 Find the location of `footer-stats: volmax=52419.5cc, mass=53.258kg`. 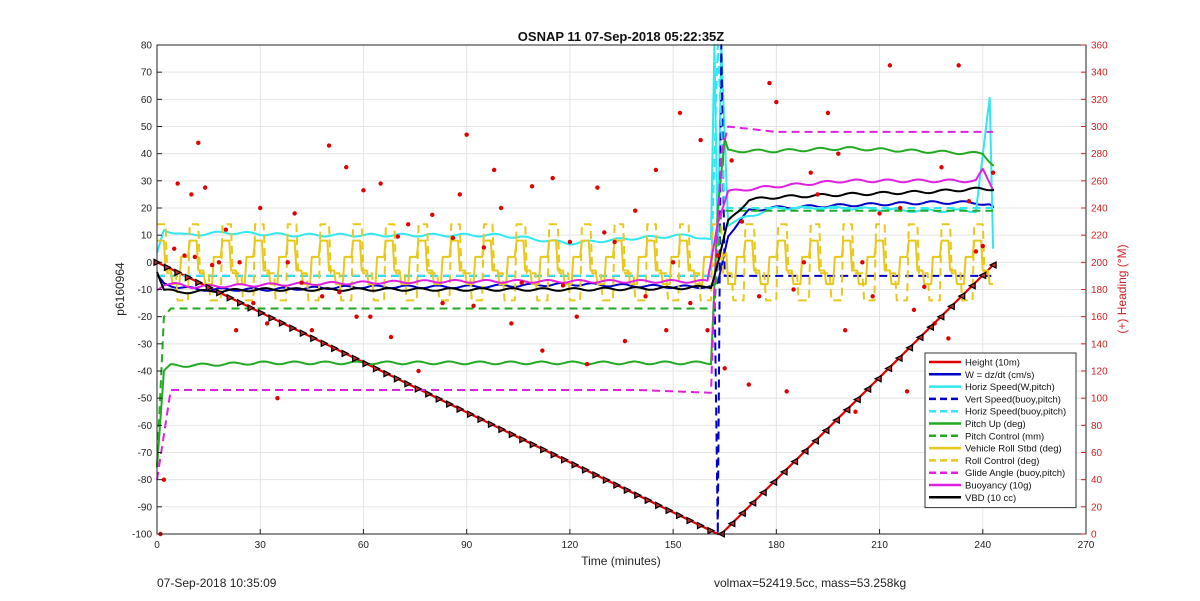

footer-stats: volmax=52419.5cc, mass=53.258kg is located at coordinates (810, 583).